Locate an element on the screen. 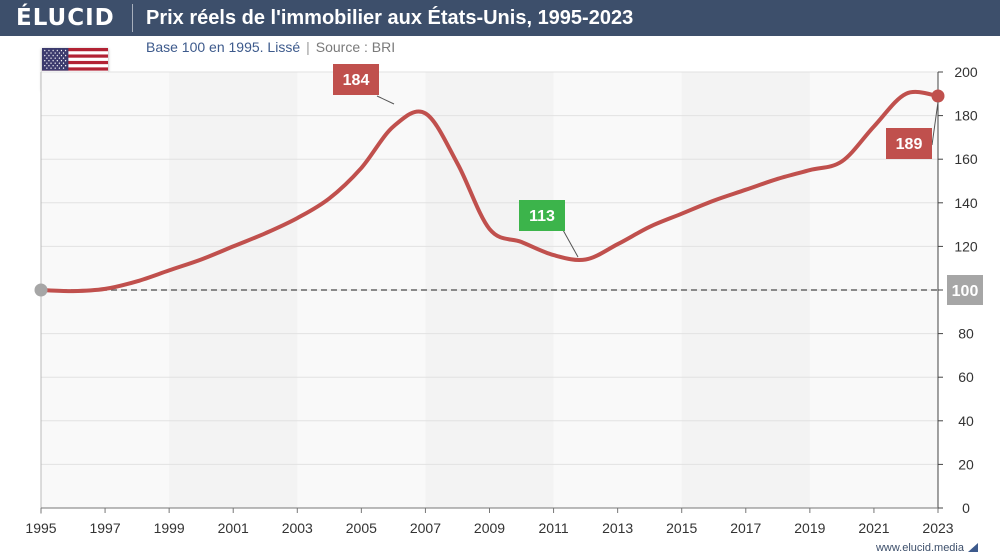 This screenshot has width=1000, height=560. y-tick-label: 160 is located at coordinates (966, 159).